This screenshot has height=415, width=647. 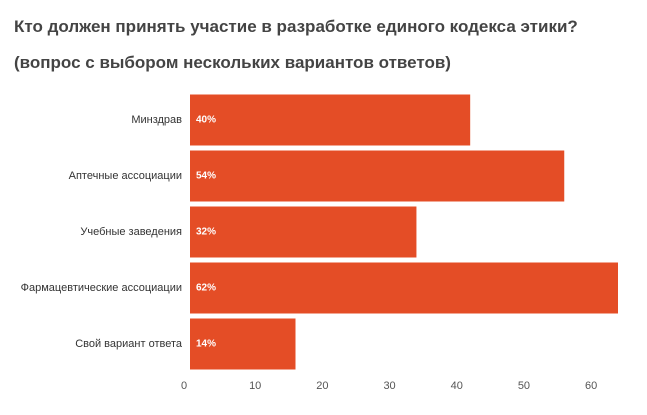 I want to click on category-label-3: Фармацевтические ассоциации, so click(x=101, y=288).